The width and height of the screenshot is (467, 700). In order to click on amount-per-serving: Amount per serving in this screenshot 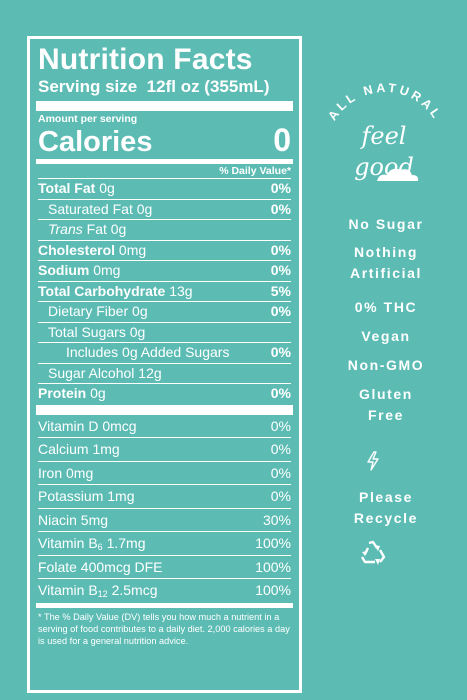, I will do `click(88, 119)`.